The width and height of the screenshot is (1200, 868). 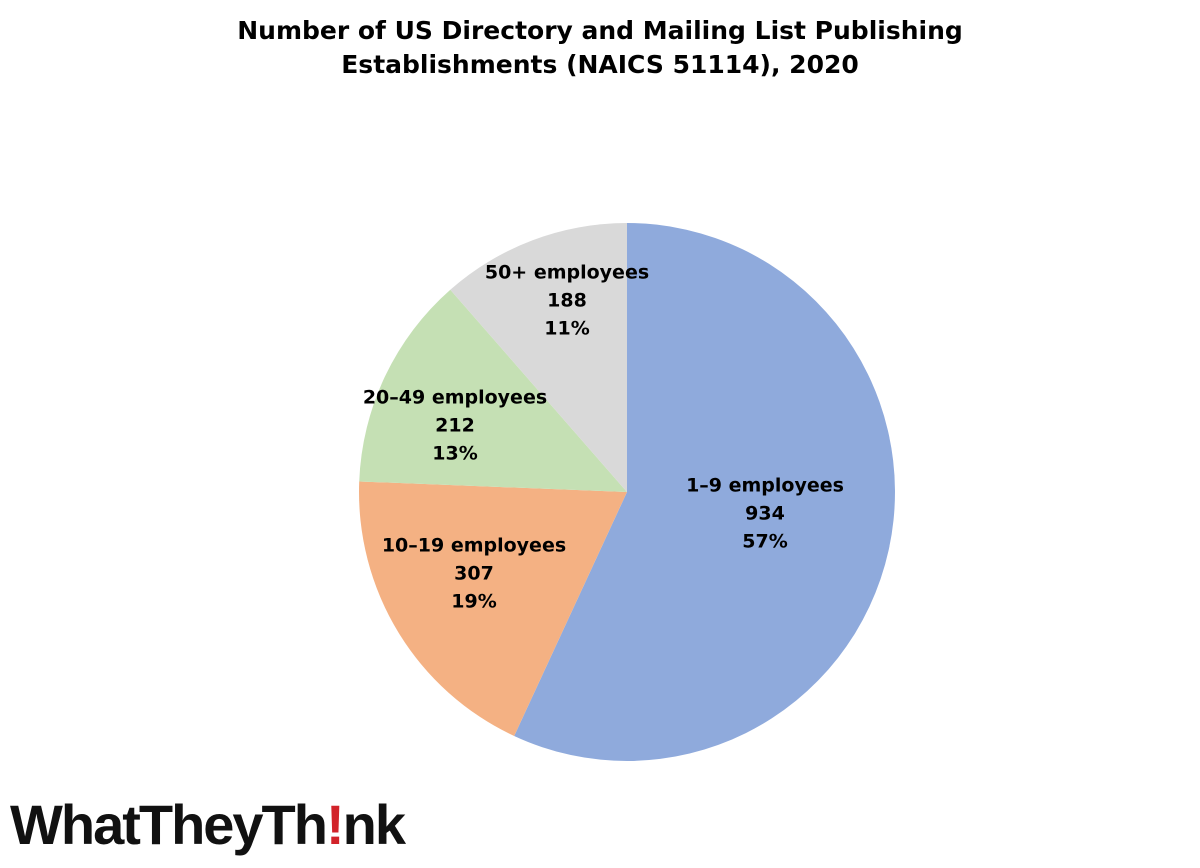 I want to click on slice-percent-2: 19%, so click(x=473, y=602).